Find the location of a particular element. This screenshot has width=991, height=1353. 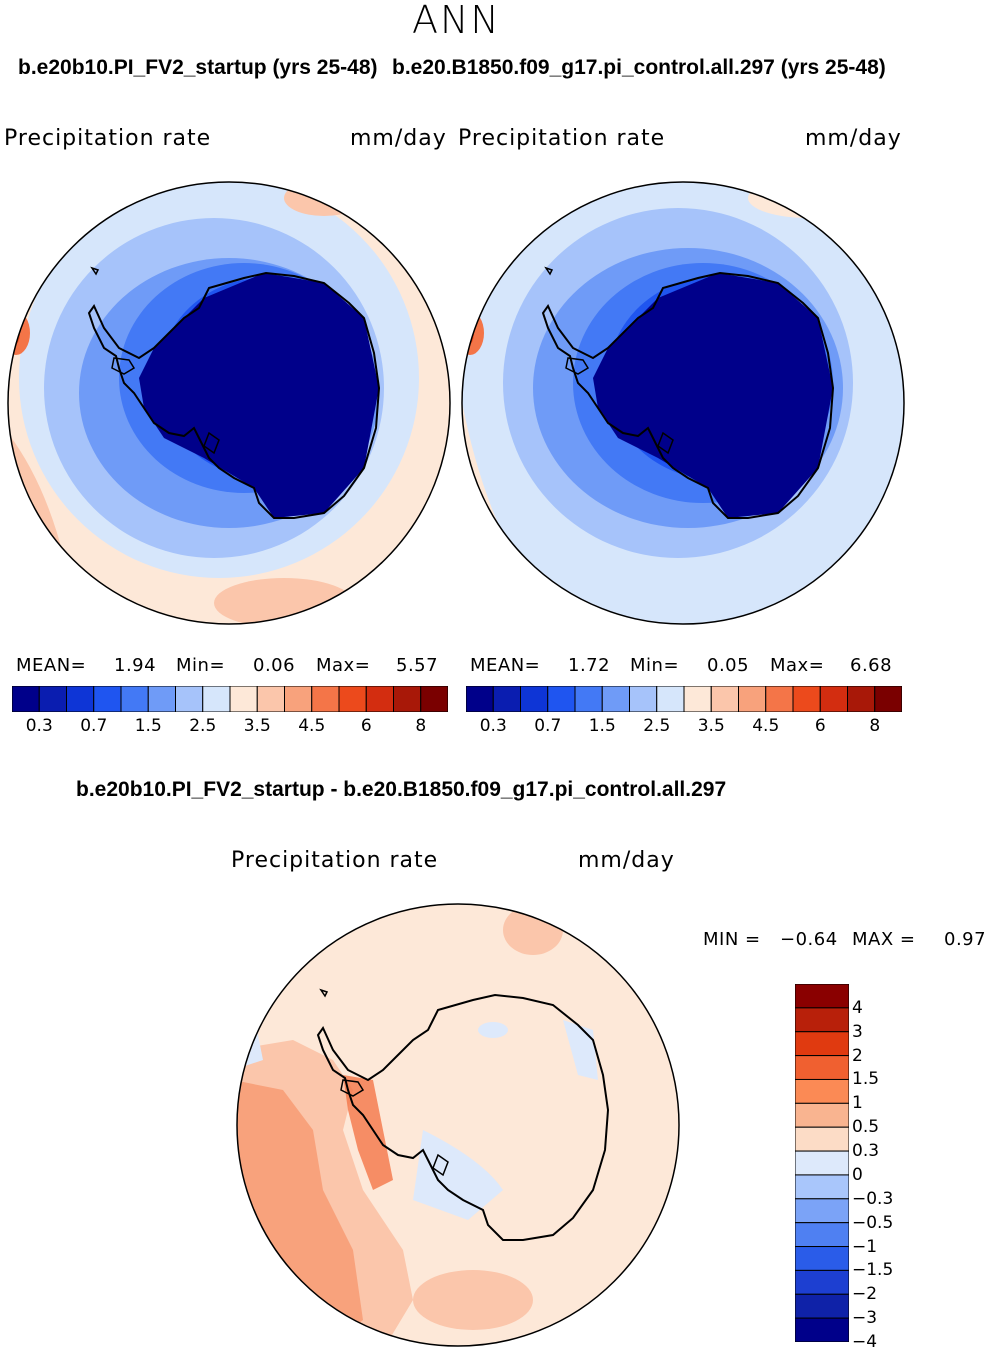

right-colorbar is located at coordinates (684, 699).